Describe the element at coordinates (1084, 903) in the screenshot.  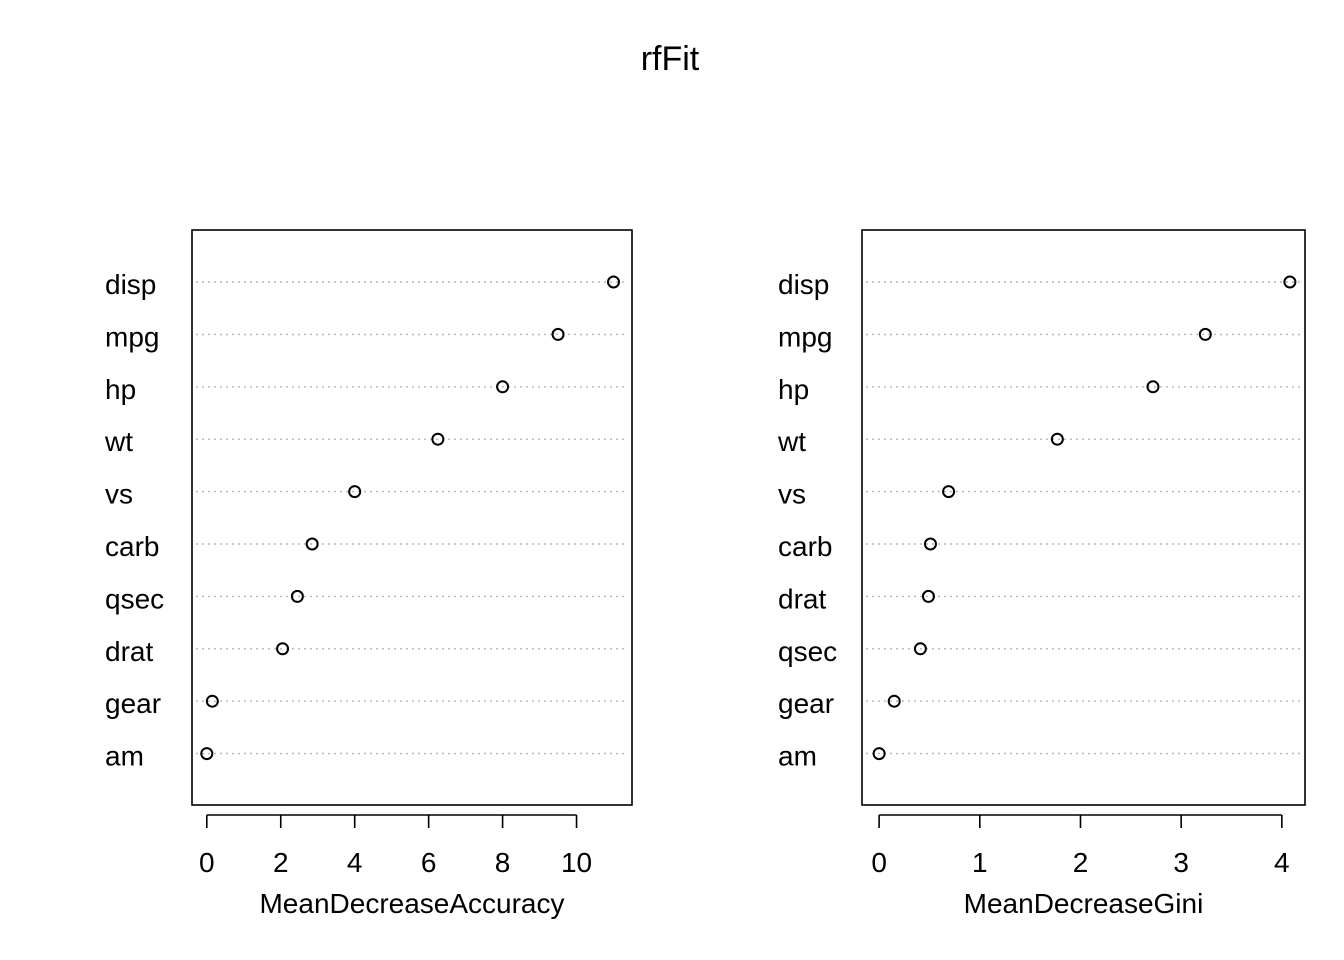
I see `x-axis-label: MeanDecreaseGini` at that location.